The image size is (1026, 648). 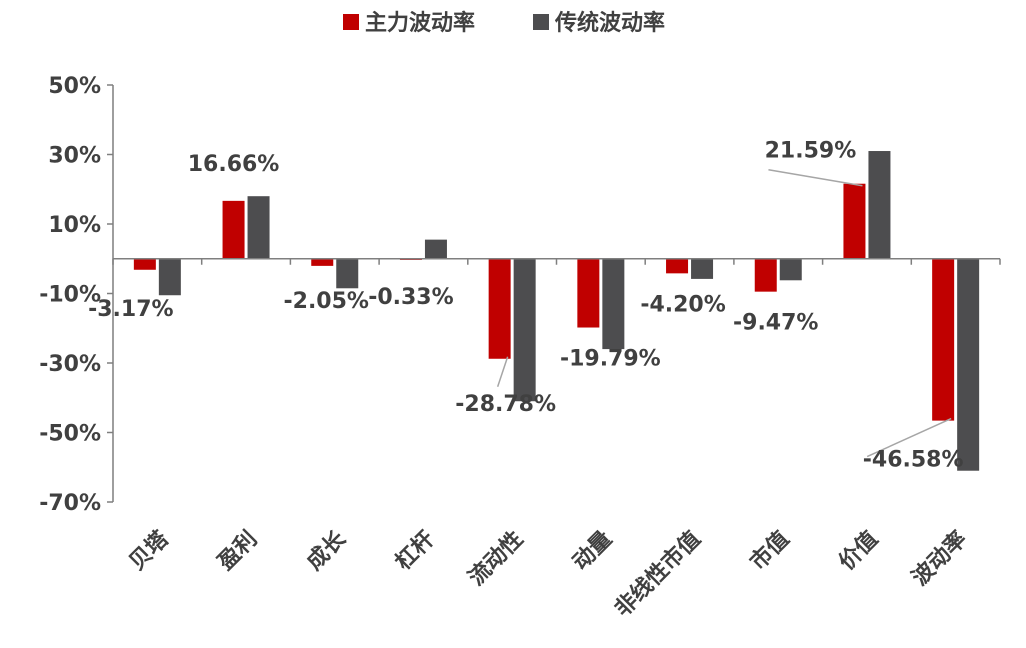 What do you see at coordinates (939, 558) in the screenshot?
I see `category-label: 波动率` at bounding box center [939, 558].